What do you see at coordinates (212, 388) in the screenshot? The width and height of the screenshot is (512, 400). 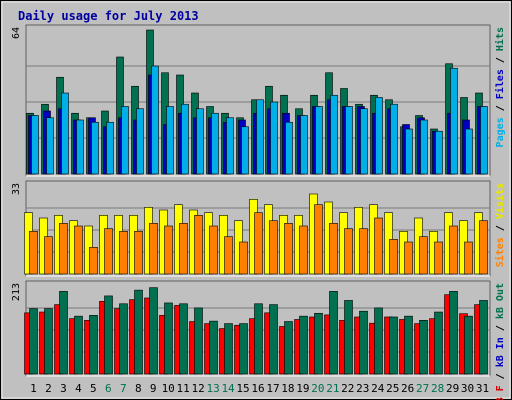 I see `x-tick-label-day-13: 13` at bounding box center [212, 388].